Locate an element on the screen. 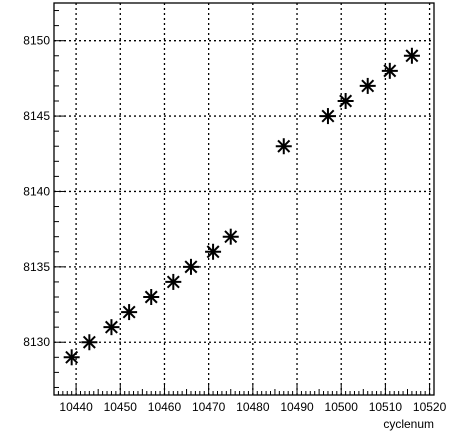 This screenshot has width=455, height=440. y-tick-label: 8130 is located at coordinates (36, 342).